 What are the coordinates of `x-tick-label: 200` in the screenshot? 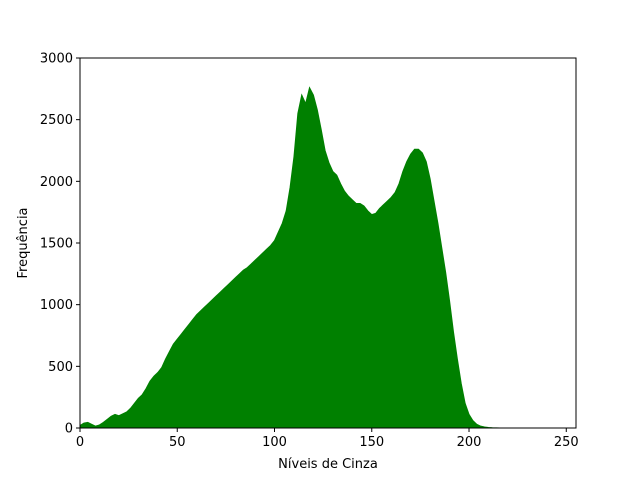 It's located at (469, 442).